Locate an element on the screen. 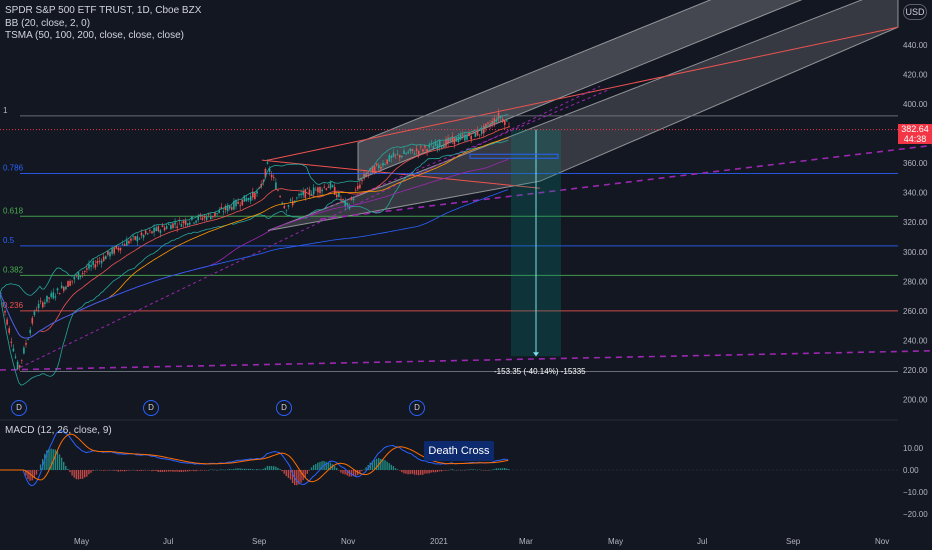 Image resolution: width=932 pixels, height=550 pixels. tsma-legend: TSMA (50, 100, 200, close, close, close) is located at coordinates (94, 35).